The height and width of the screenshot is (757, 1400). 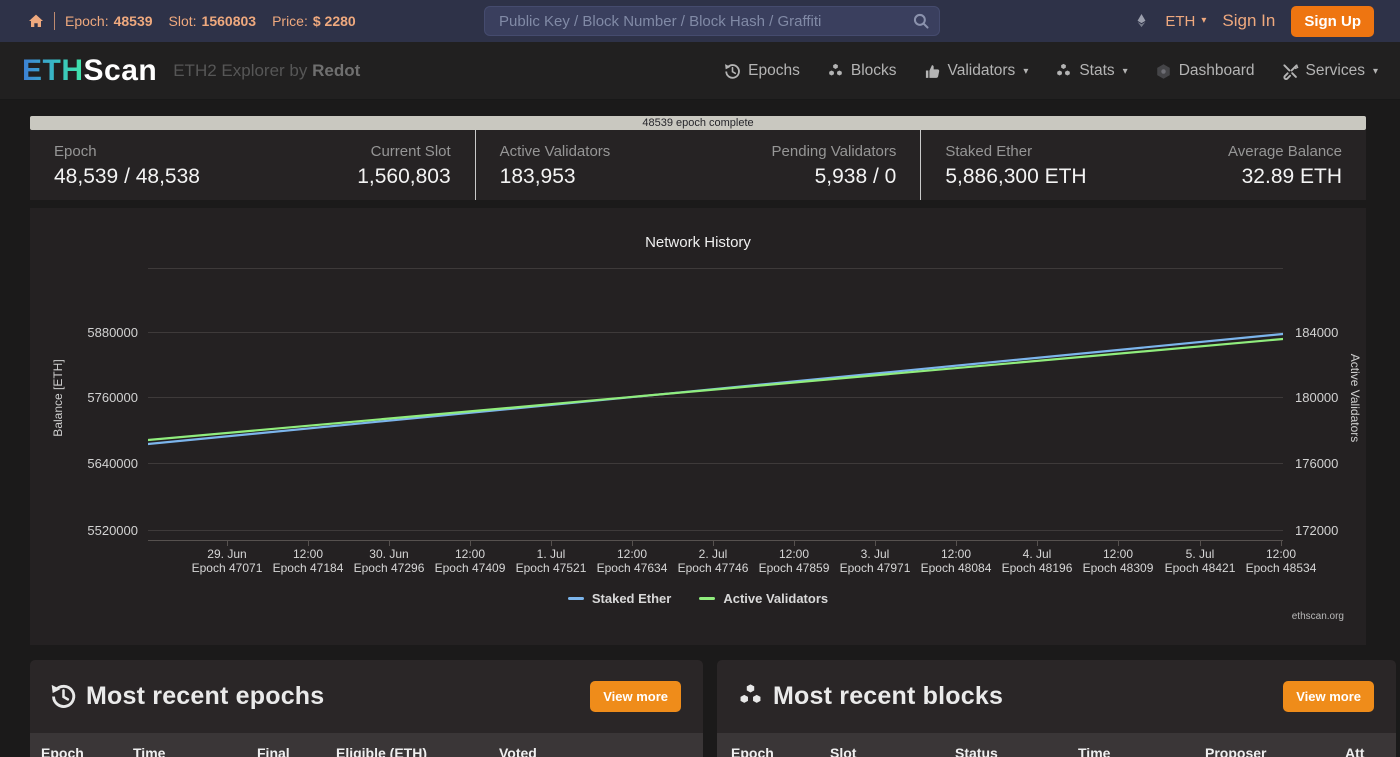 I want to click on thumbs-up-icon, so click(x=932, y=71).